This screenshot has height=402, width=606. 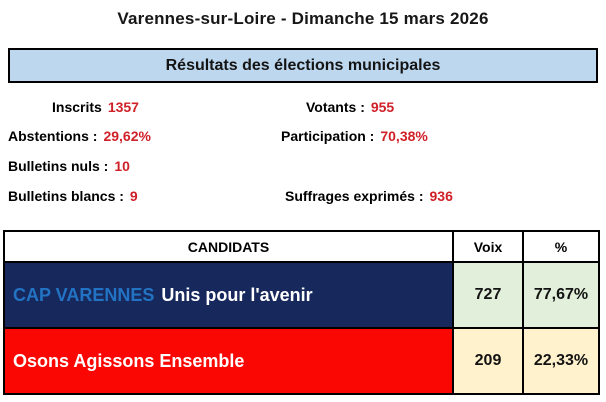 I want to click on stat-participation: Participation : 70,38%, so click(x=354, y=136).